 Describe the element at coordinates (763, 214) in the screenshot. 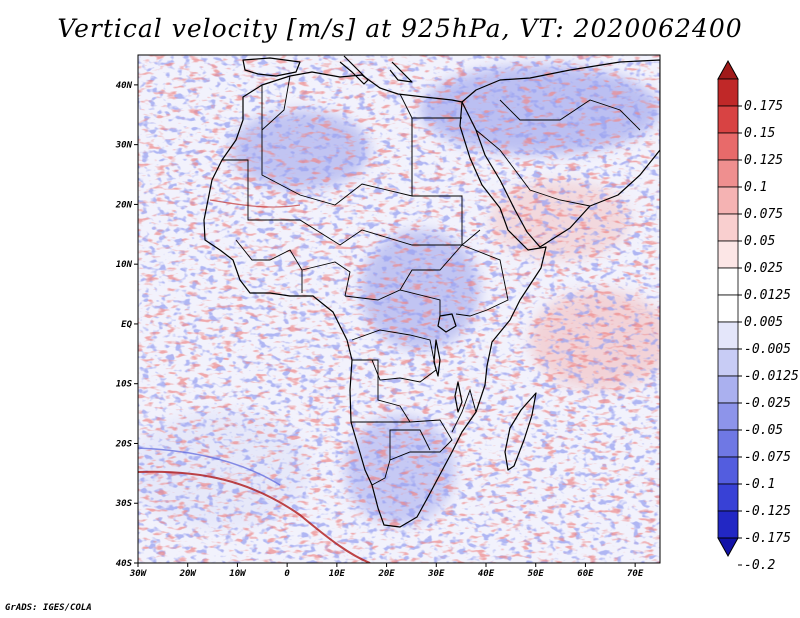

I see `colorbar-label: 0.075` at that location.